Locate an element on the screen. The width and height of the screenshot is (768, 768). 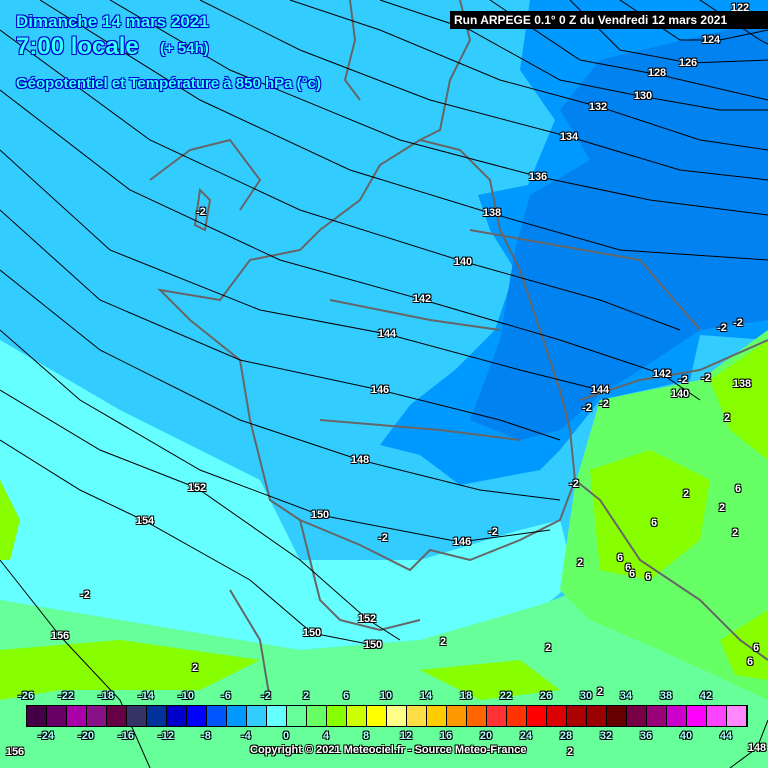
geopotential-label: 136 is located at coordinates (538, 177).